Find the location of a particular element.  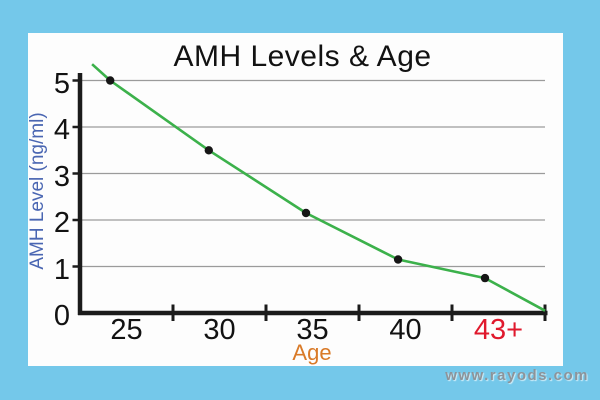

x-tick-label: 35 is located at coordinates (312, 330).